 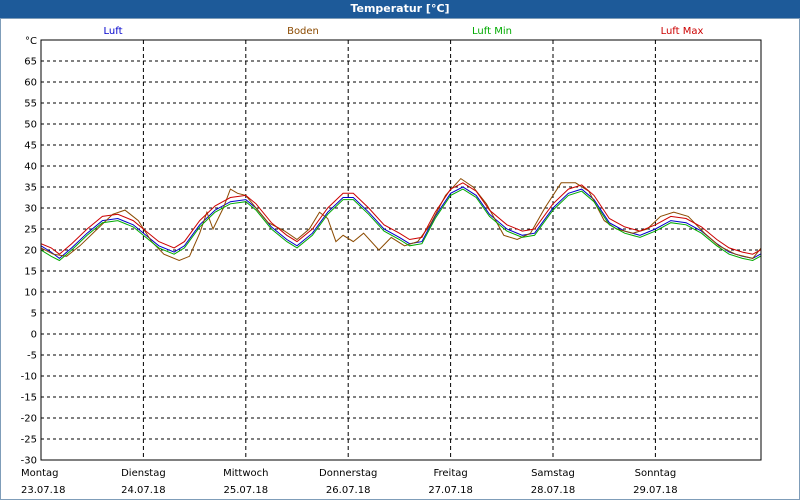 What do you see at coordinates (29, 377) in the screenshot?
I see `y-tick-label: -10` at bounding box center [29, 377].